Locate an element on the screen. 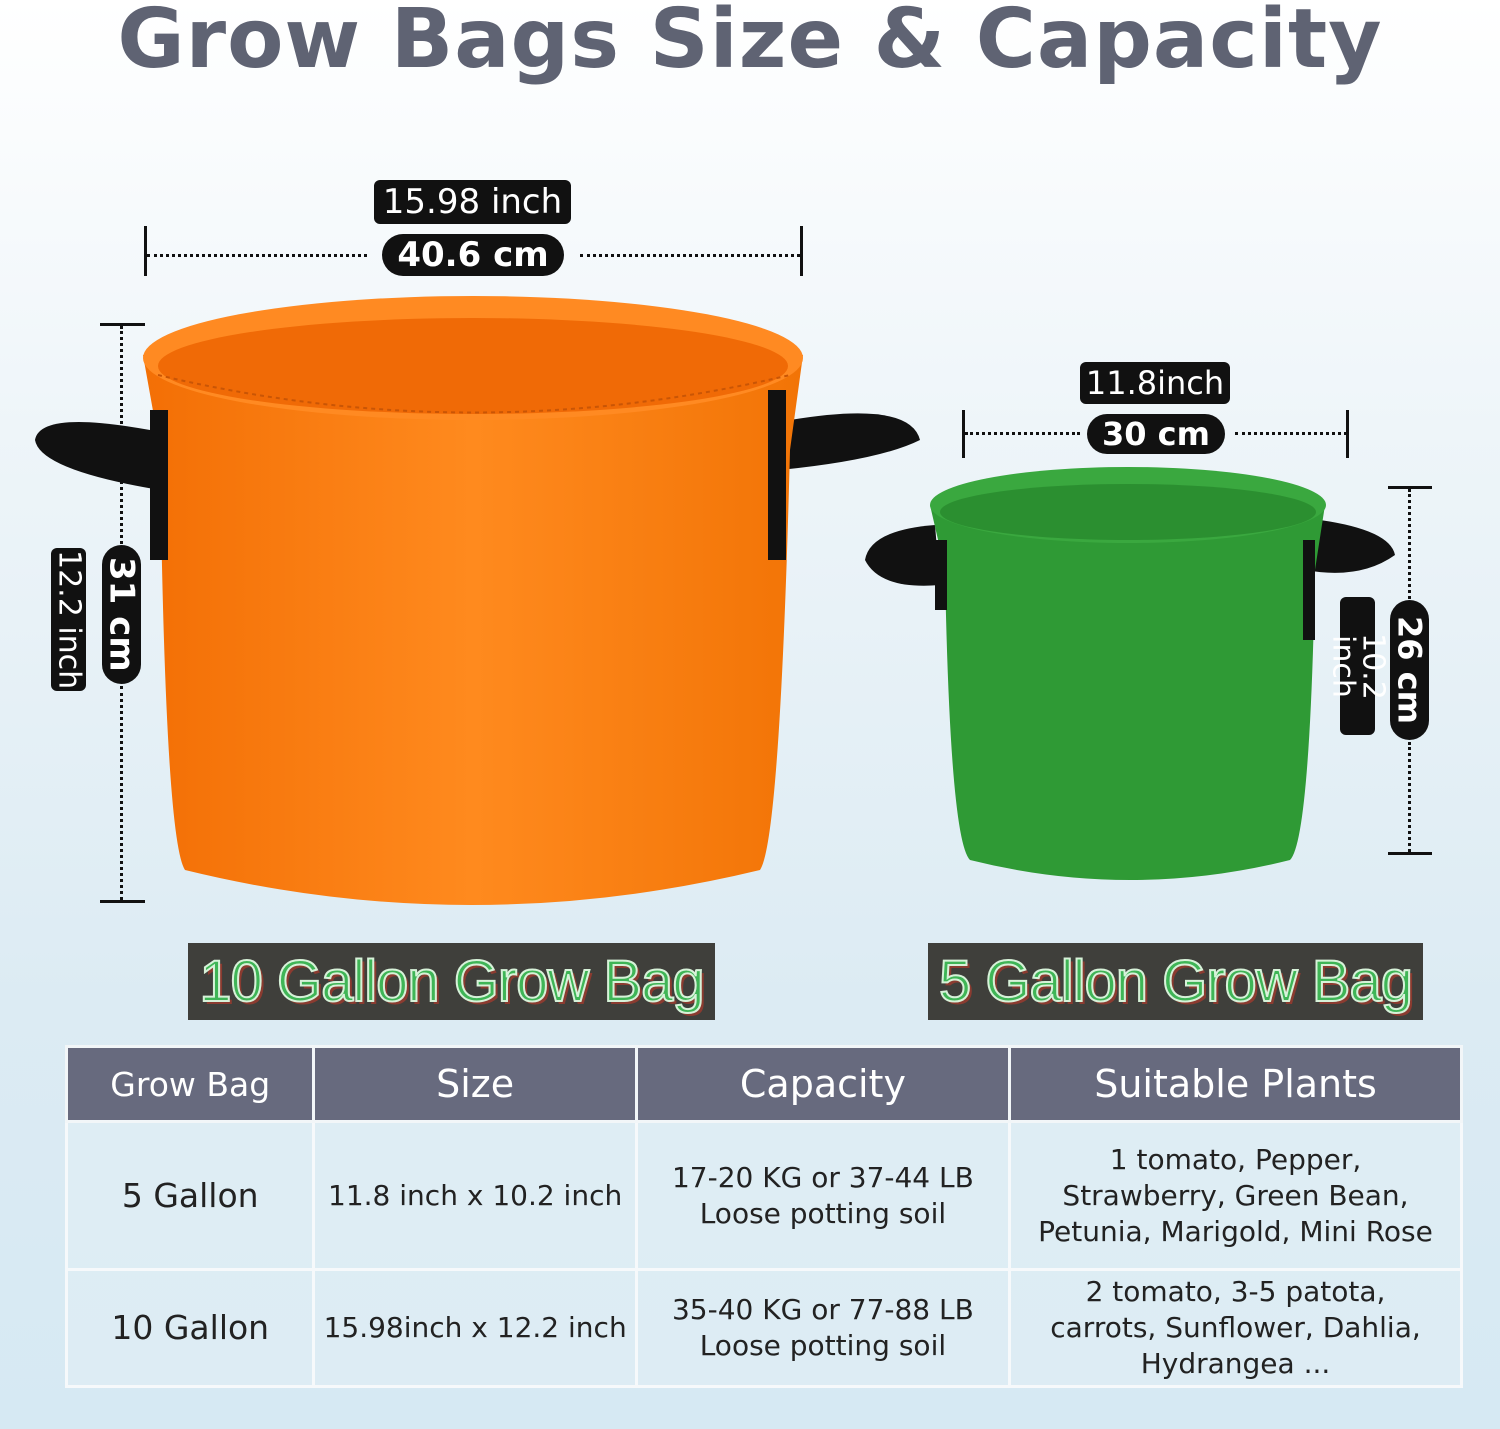 The width and height of the screenshot is (1500, 1429). small-width-inch: 11.8inch is located at coordinates (1155, 383).